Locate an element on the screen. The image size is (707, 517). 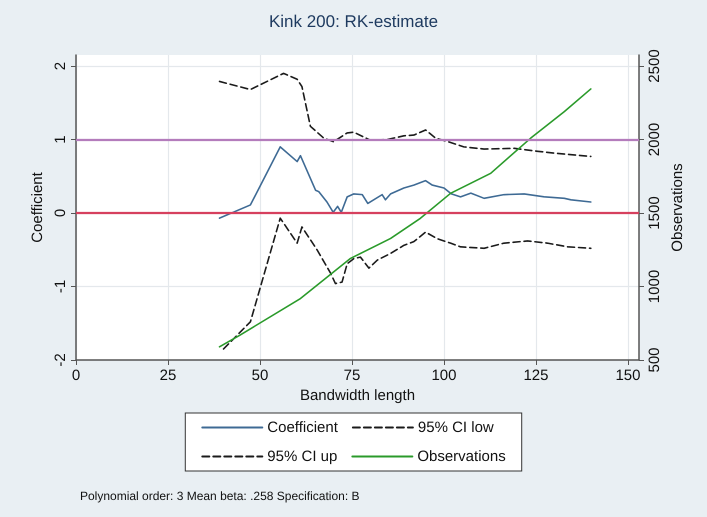
y-tick-label: -2 is located at coordinates (60, 360).